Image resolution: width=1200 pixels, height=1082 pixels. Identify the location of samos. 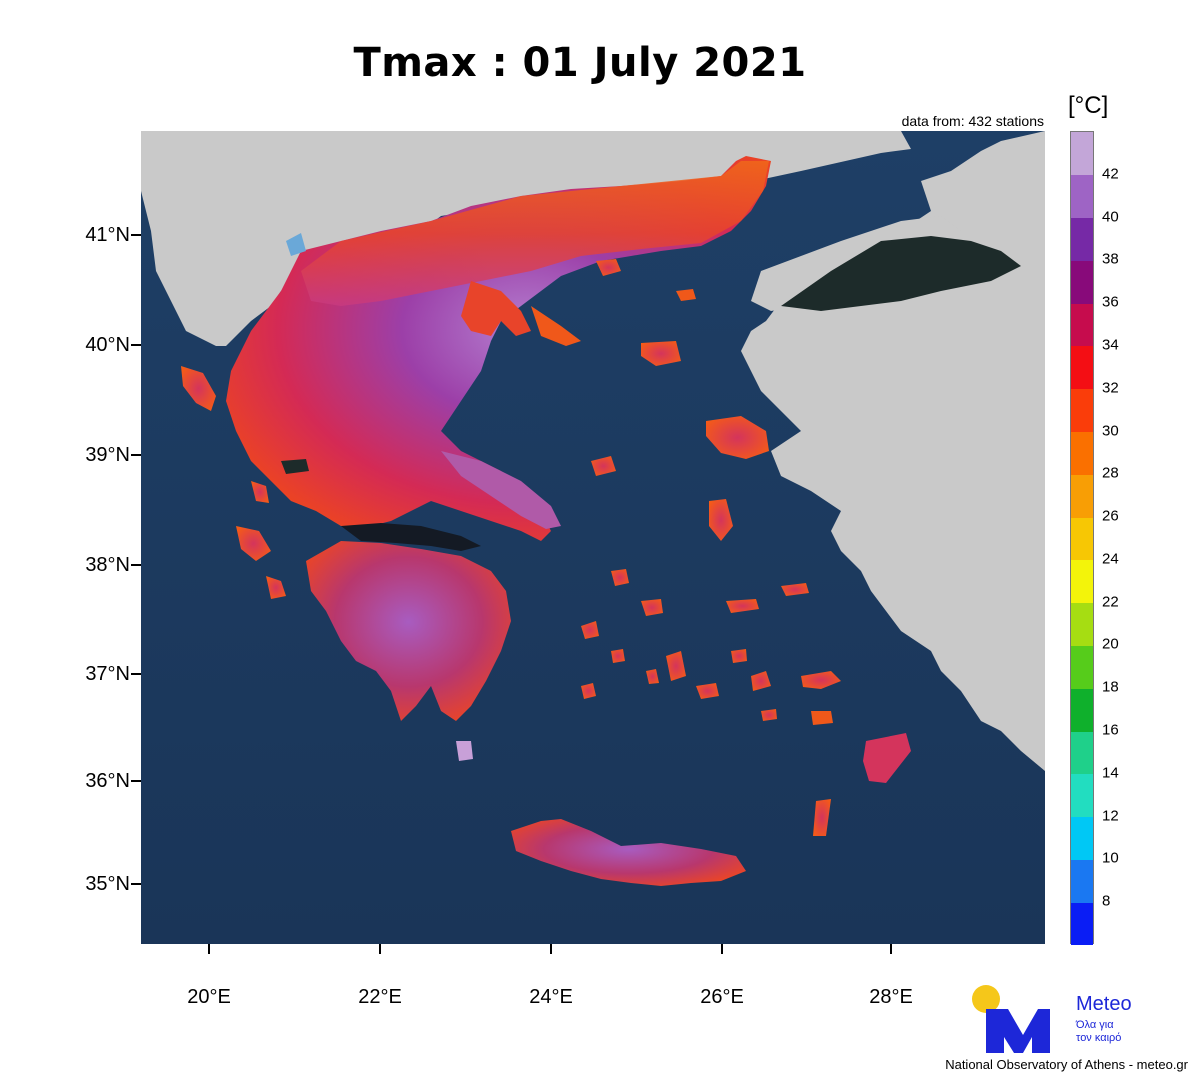
(742, 606).